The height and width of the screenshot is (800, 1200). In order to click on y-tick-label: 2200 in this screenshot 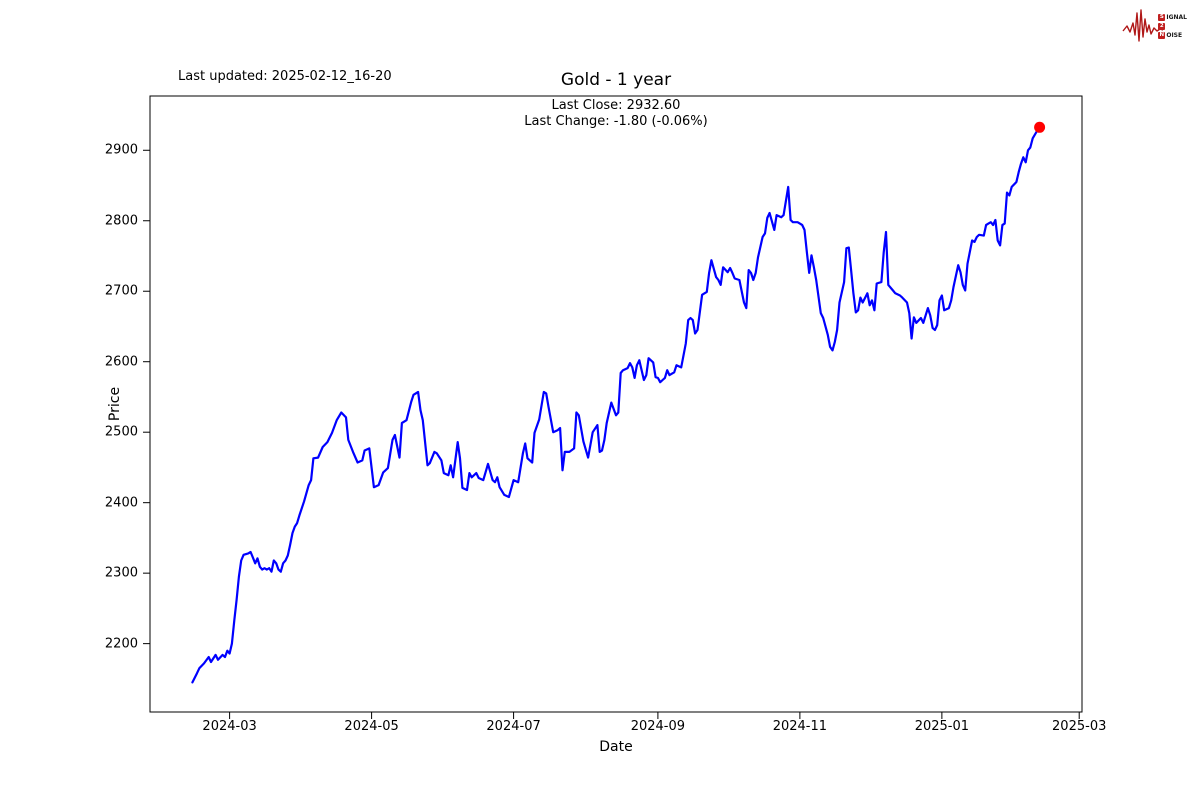, I will do `click(121, 644)`.